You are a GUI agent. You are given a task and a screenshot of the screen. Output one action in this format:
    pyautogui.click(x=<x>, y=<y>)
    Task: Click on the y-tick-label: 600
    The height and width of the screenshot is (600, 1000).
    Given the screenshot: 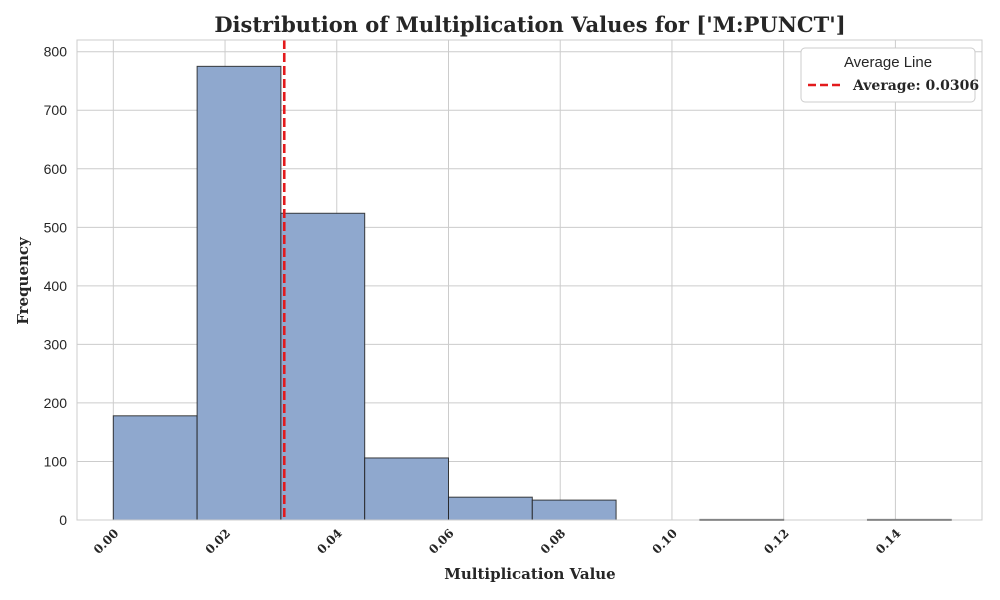 What is the action you would take?
    pyautogui.click(x=56, y=169)
    